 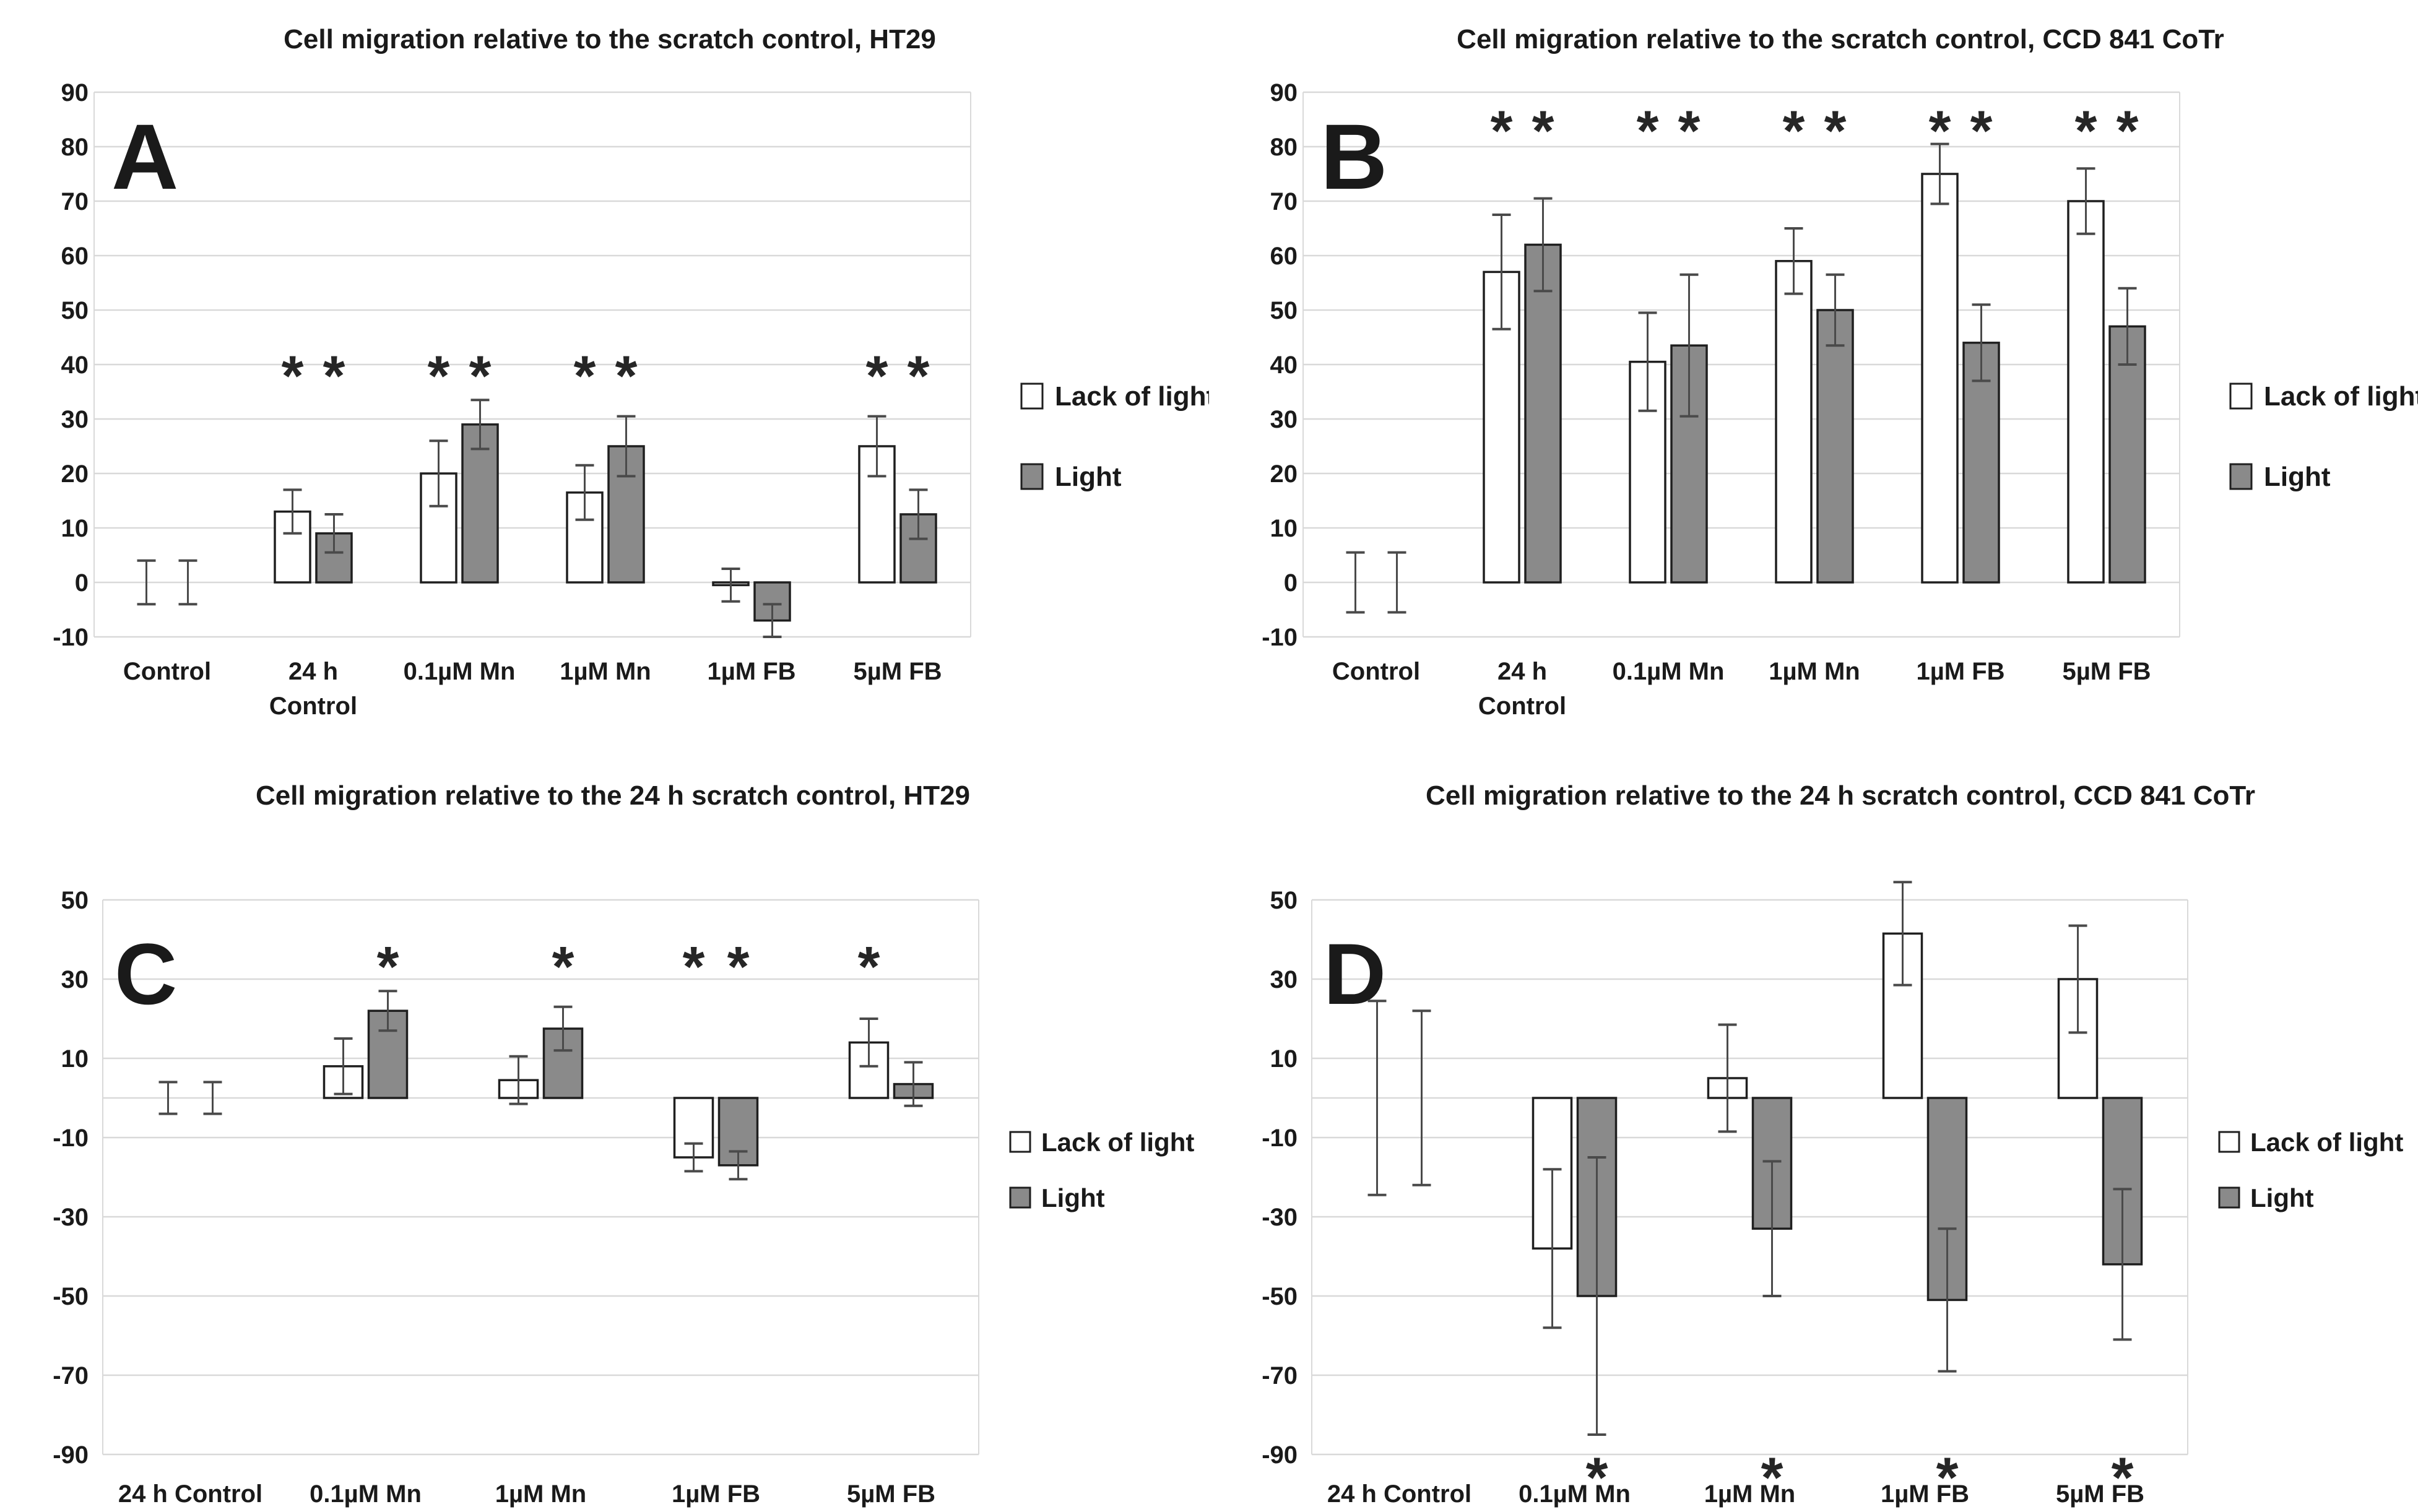 I want to click on y-tick-label: 80, so click(x=75, y=147).